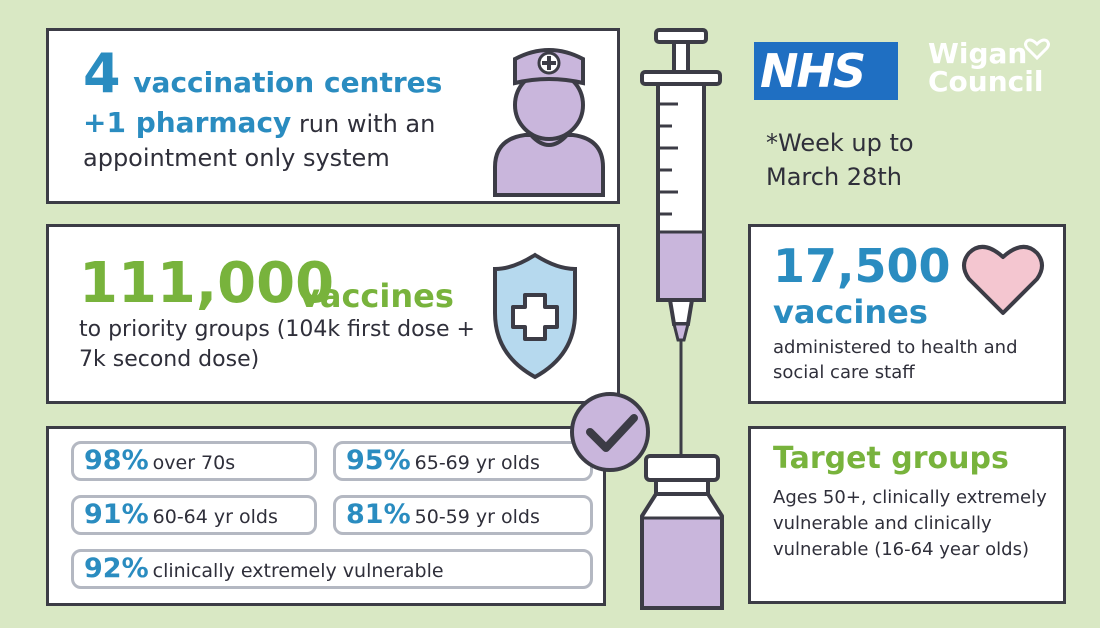 The width and height of the screenshot is (1100, 628). I want to click on nhs-logo-text: NHS, so click(813, 71).